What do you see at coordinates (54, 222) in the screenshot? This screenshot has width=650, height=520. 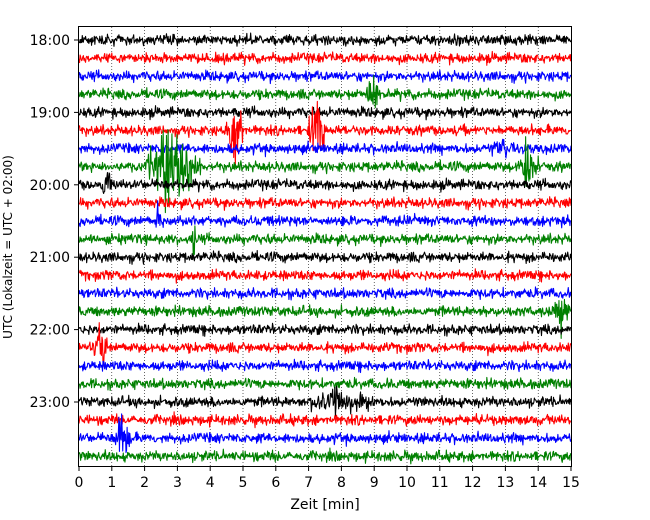 I see `y-axis: 18:00 19:00 20:00 21:00 22:00 23:00` at bounding box center [54, 222].